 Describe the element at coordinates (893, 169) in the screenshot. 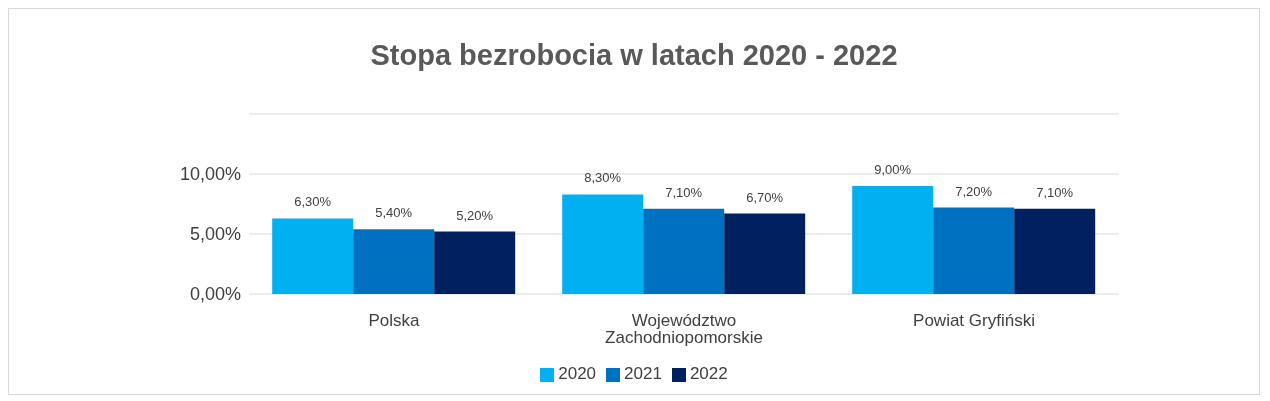

I see `data-label: 9,00%` at that location.